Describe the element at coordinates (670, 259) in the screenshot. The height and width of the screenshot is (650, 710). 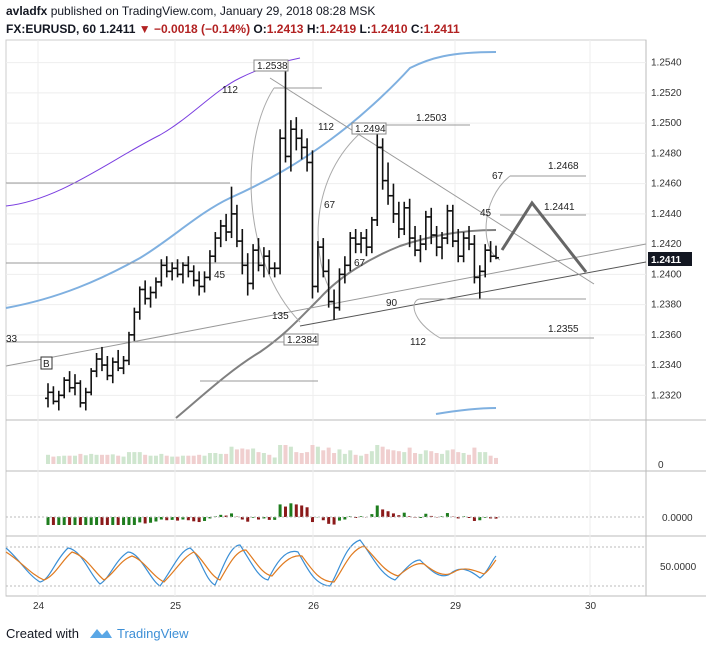
I see `current-price-badge` at that location.